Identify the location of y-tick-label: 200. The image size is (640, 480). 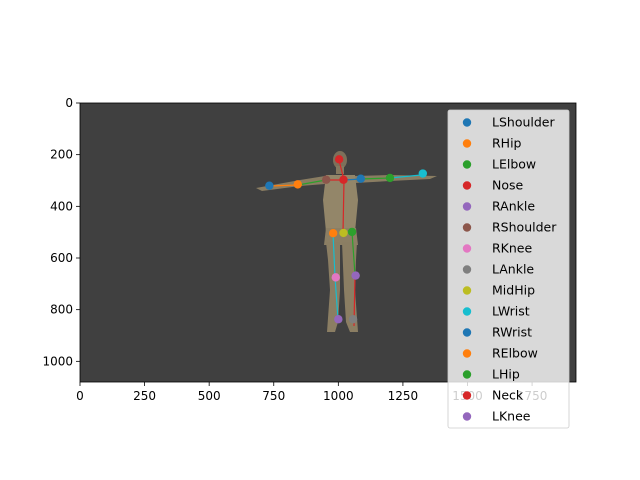
(61, 155).